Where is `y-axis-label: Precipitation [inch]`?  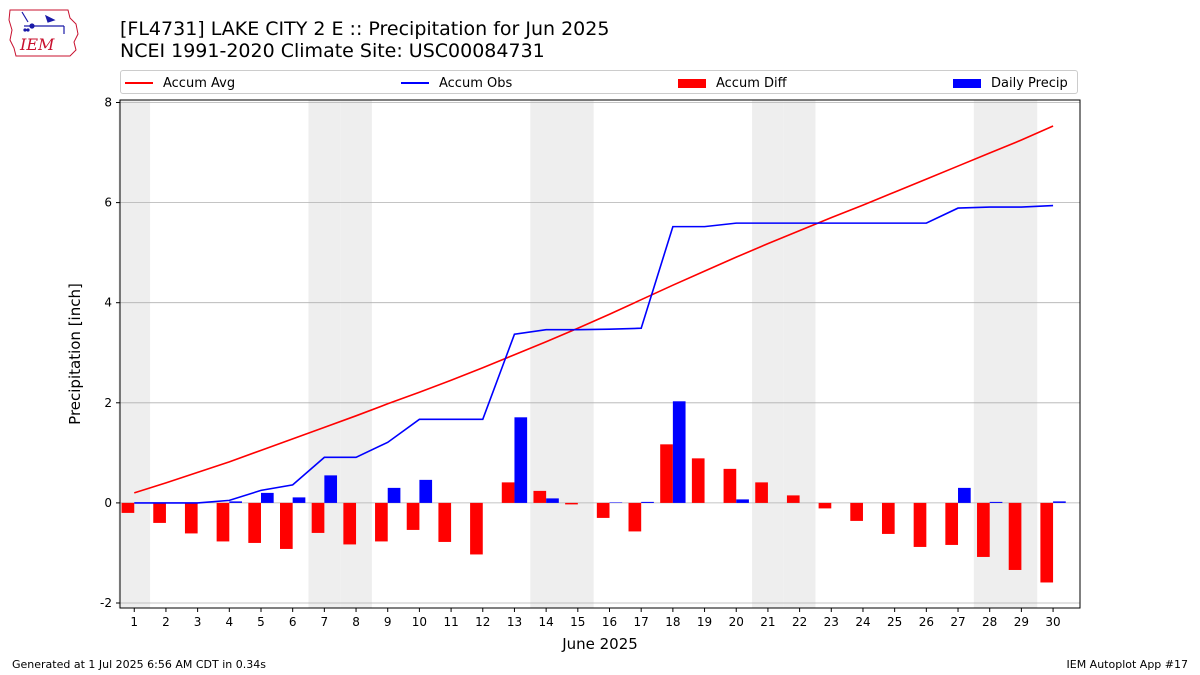
y-axis-label: Precipitation [inch] is located at coordinates (75, 354).